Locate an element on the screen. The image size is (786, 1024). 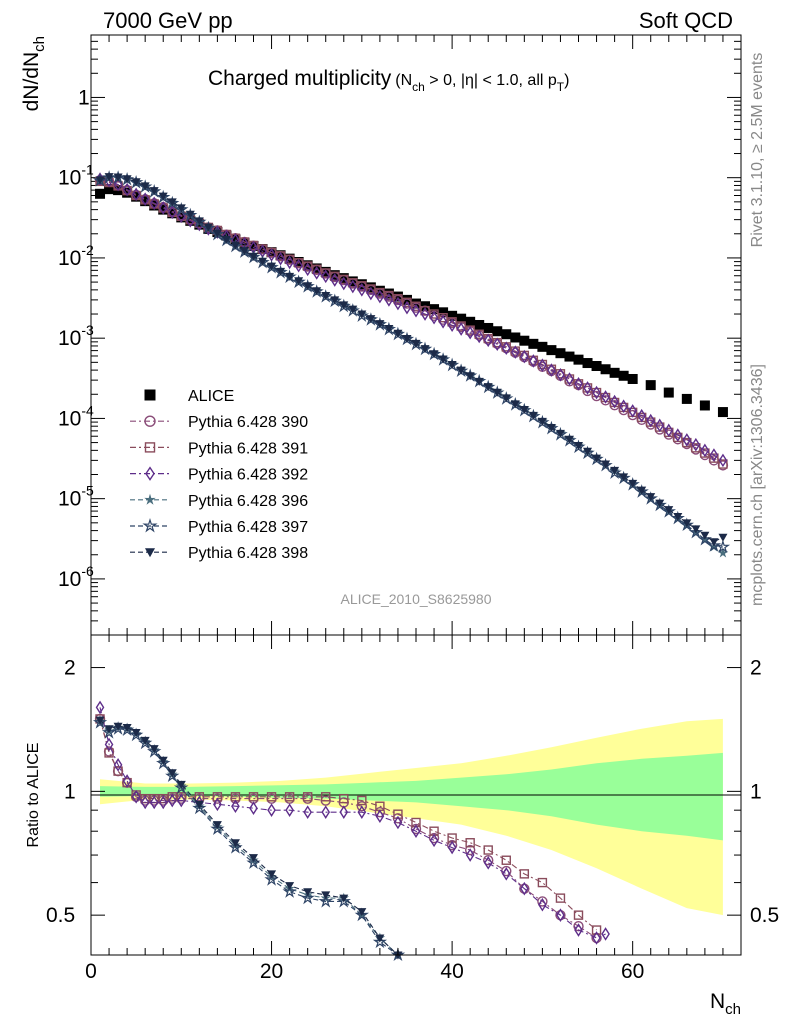
legend-label: ALICE is located at coordinates (211, 396).